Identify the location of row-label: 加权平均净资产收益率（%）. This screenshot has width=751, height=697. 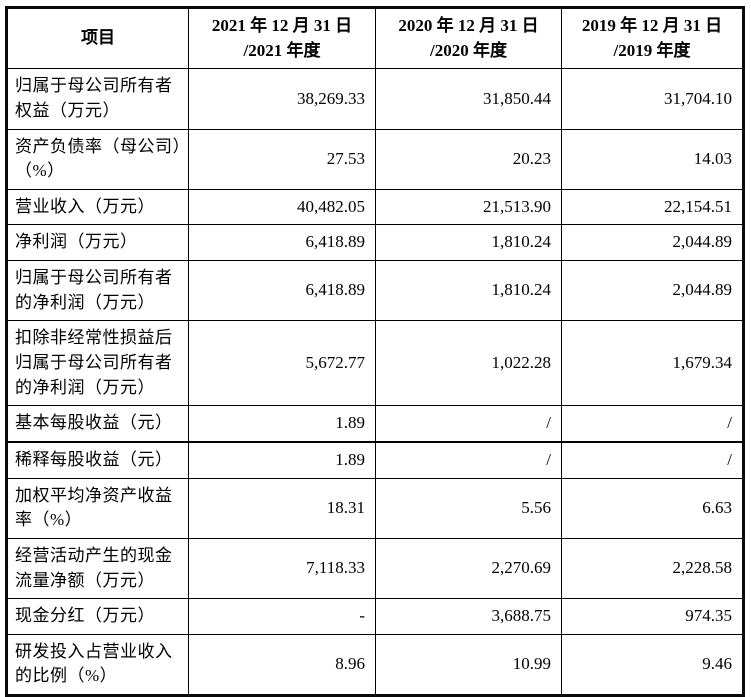
(97, 508).